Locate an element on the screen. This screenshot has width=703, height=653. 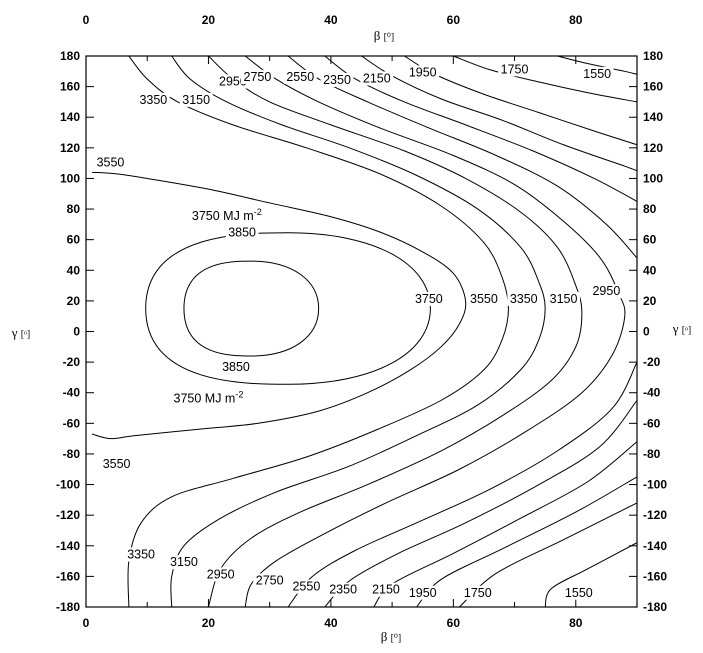
y-tick-label-left: 100 is located at coordinates (70, 178).